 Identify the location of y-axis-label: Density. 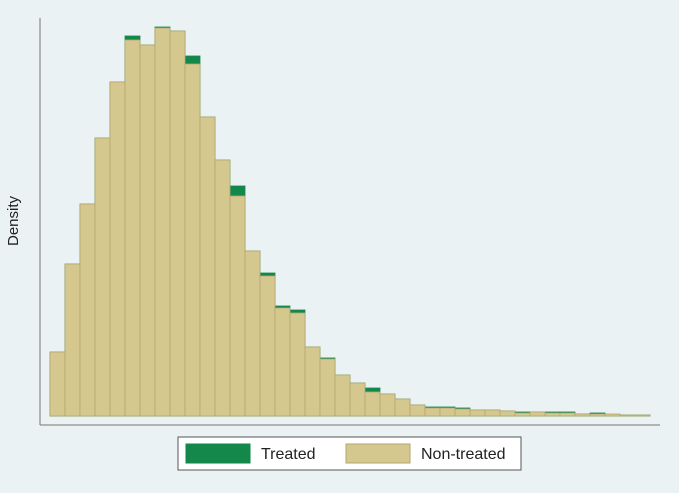
(13, 220).